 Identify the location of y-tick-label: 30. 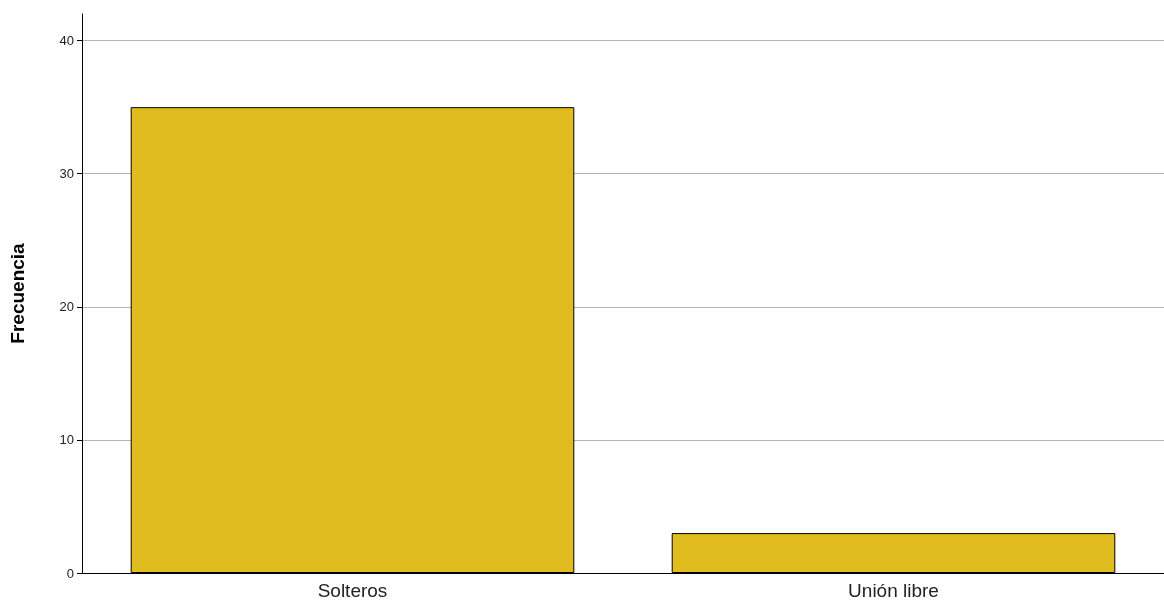
(66, 174).